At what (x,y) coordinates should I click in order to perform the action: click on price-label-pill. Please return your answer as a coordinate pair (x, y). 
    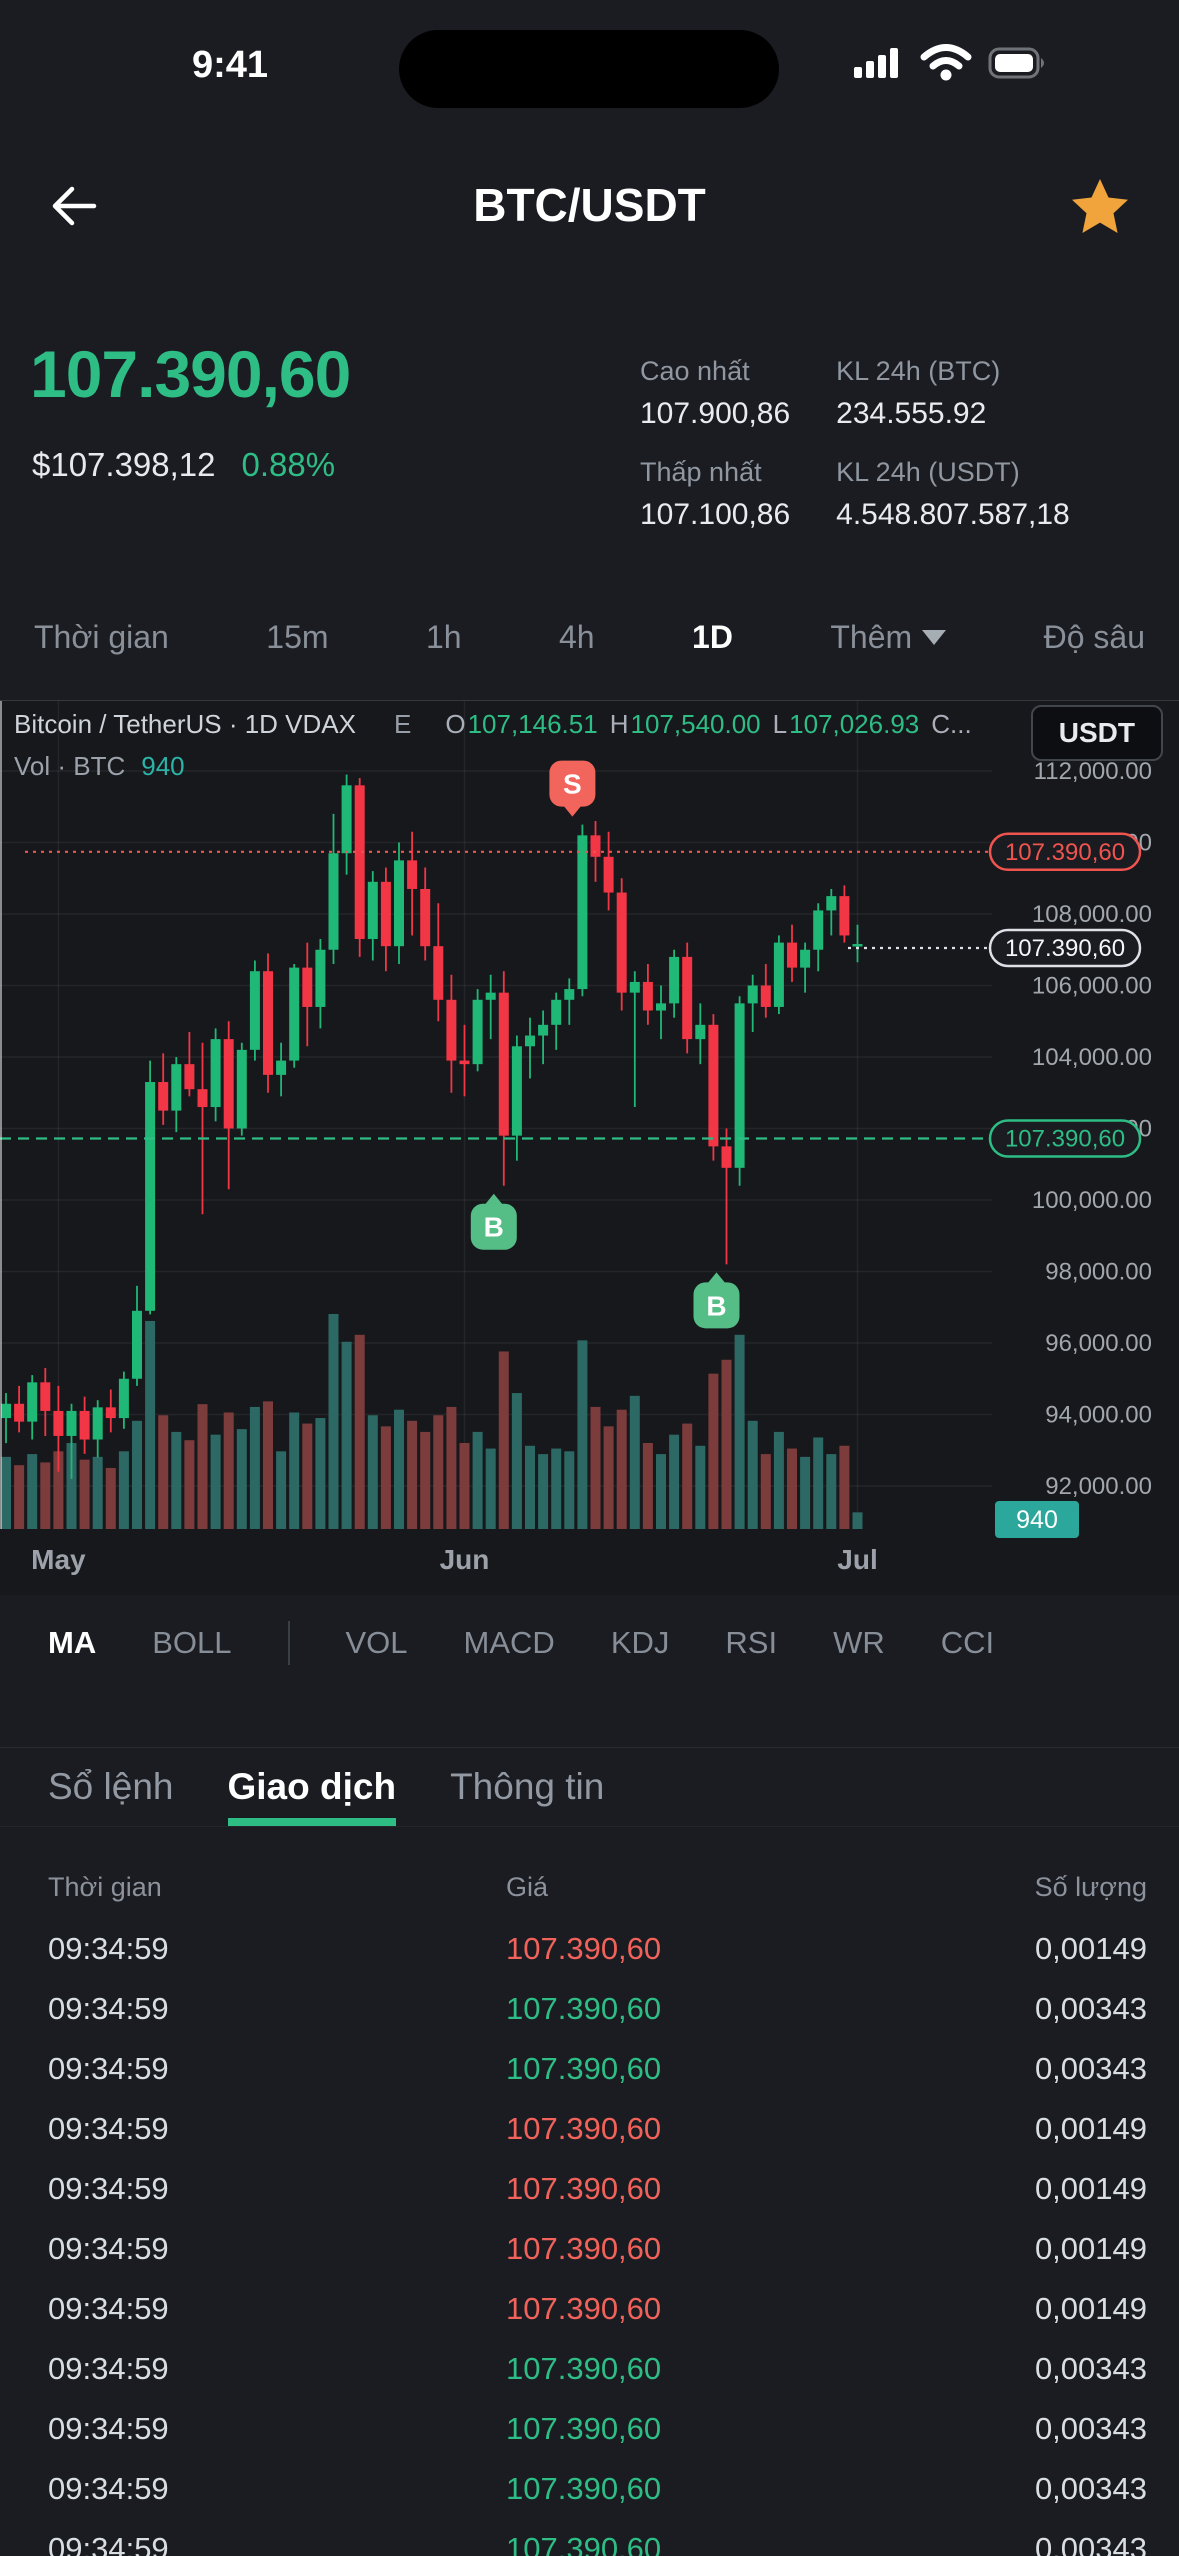
    Looking at the image, I should click on (1065, 1138).